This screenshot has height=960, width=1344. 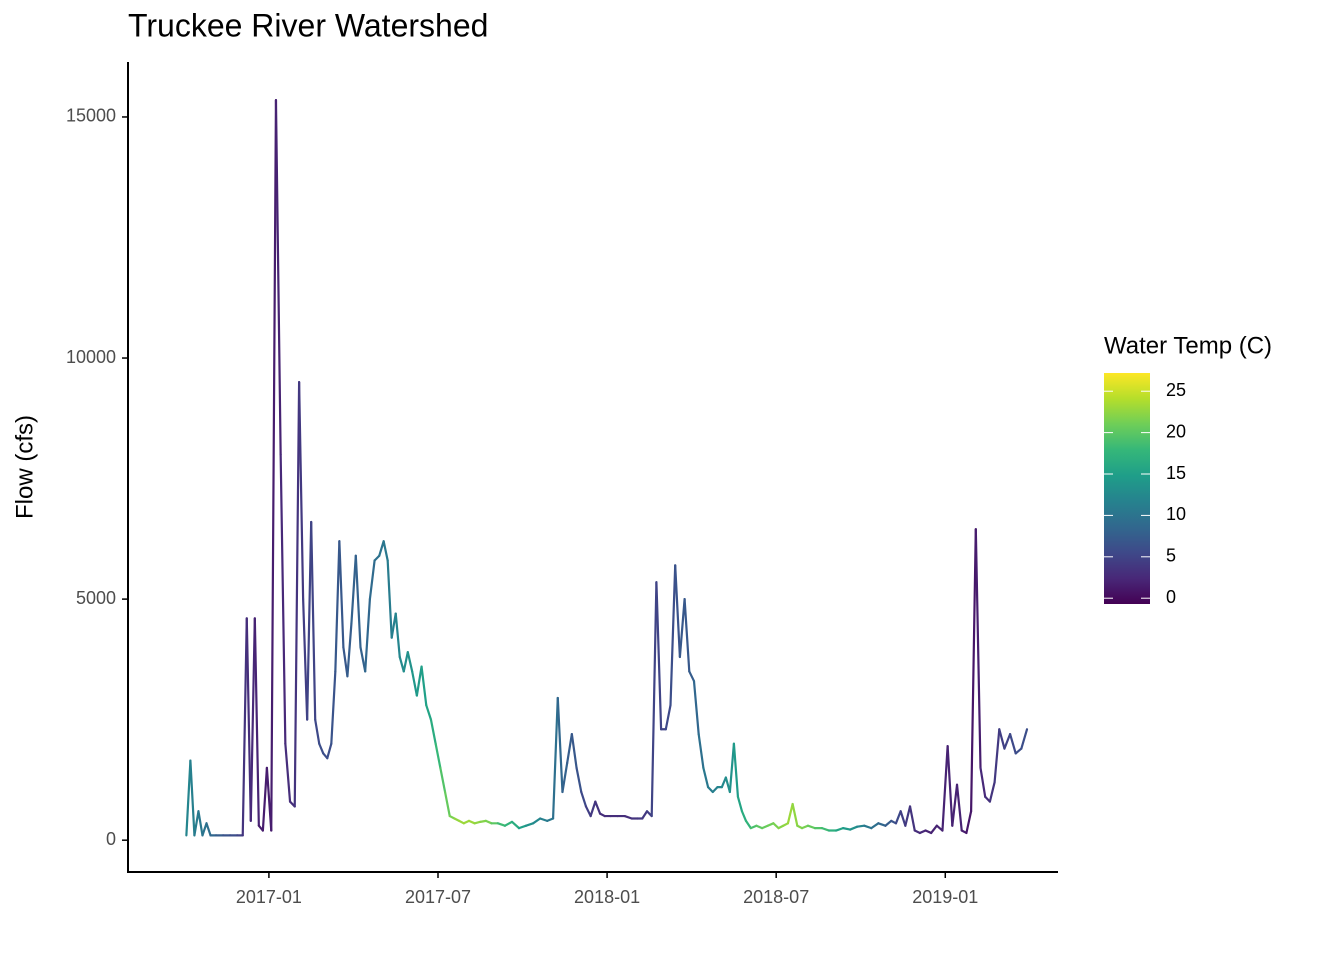 I want to click on x-tick-label: 2018-07, so click(x=776, y=897).